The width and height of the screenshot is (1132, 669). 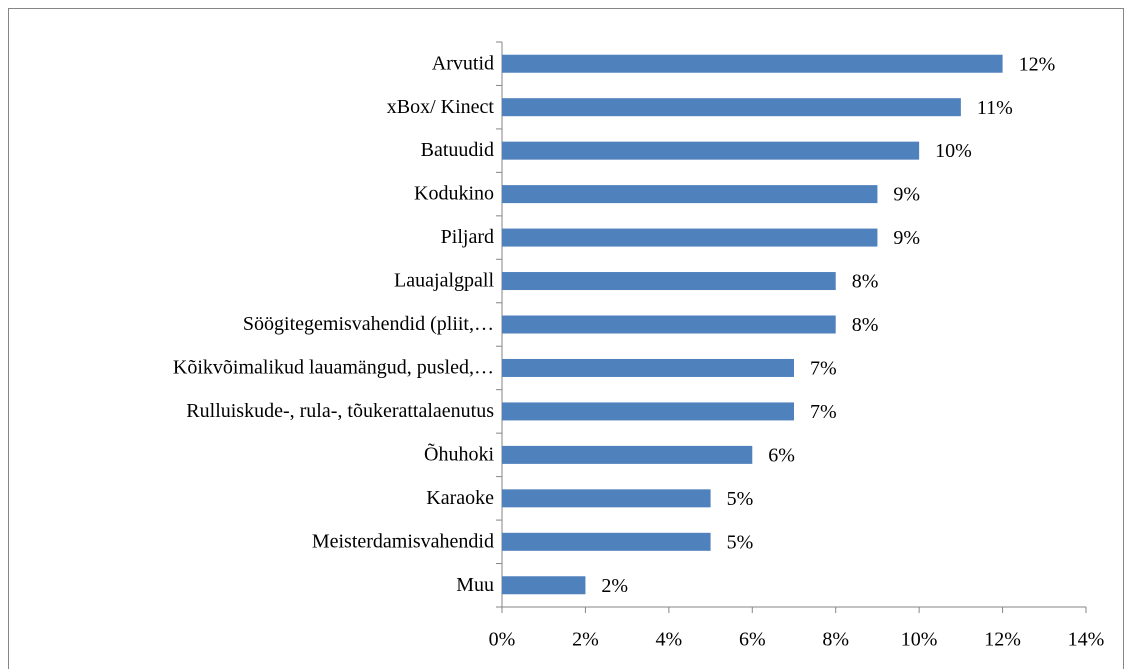 What do you see at coordinates (781, 455) in the screenshot?
I see `value-label: 6%` at bounding box center [781, 455].